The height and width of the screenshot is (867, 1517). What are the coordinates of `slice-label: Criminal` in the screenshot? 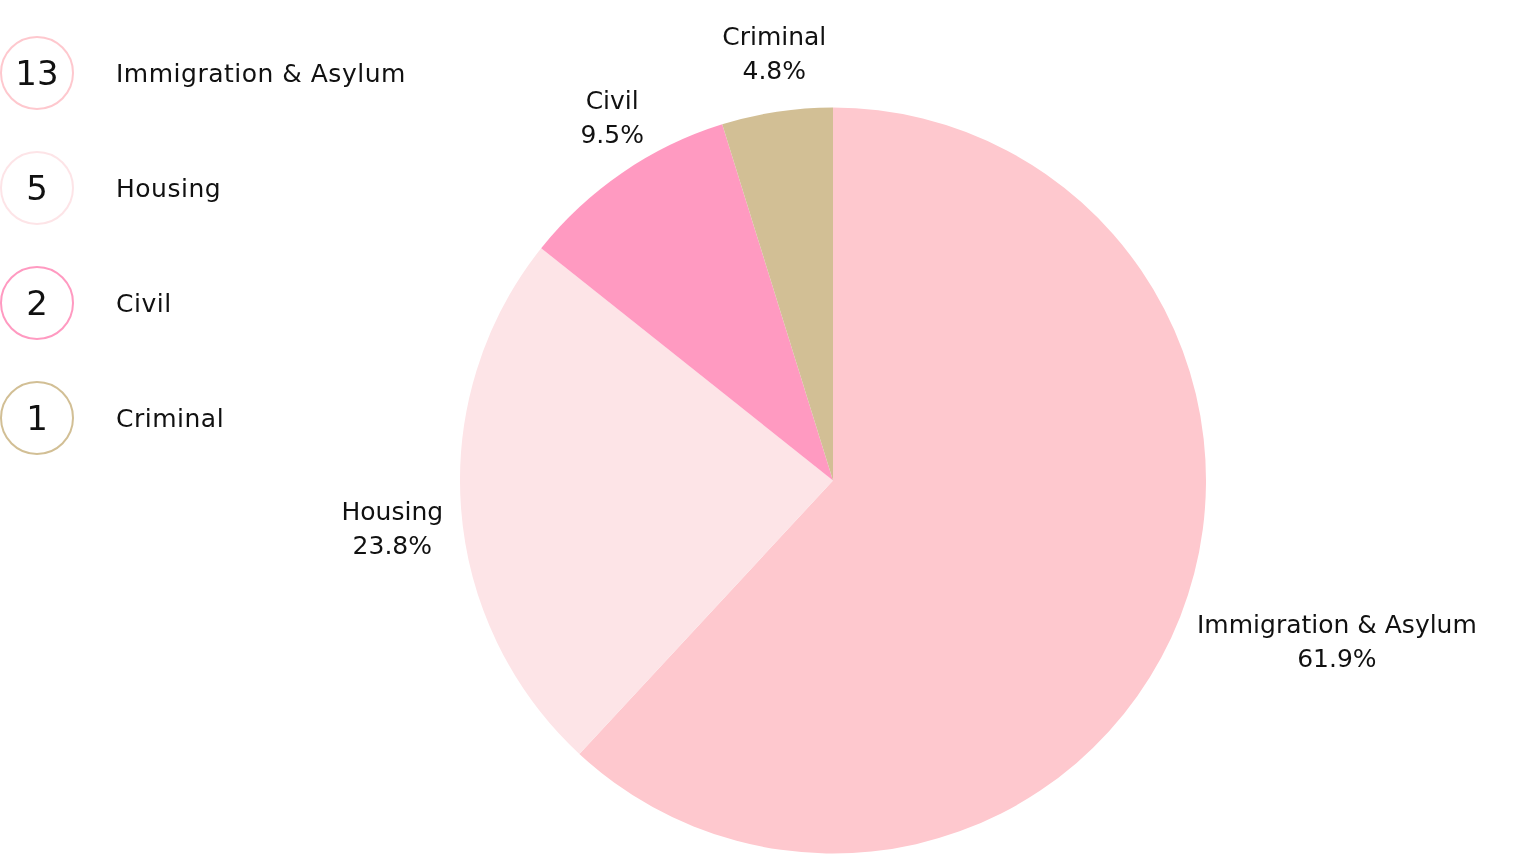 It's located at (774, 36).